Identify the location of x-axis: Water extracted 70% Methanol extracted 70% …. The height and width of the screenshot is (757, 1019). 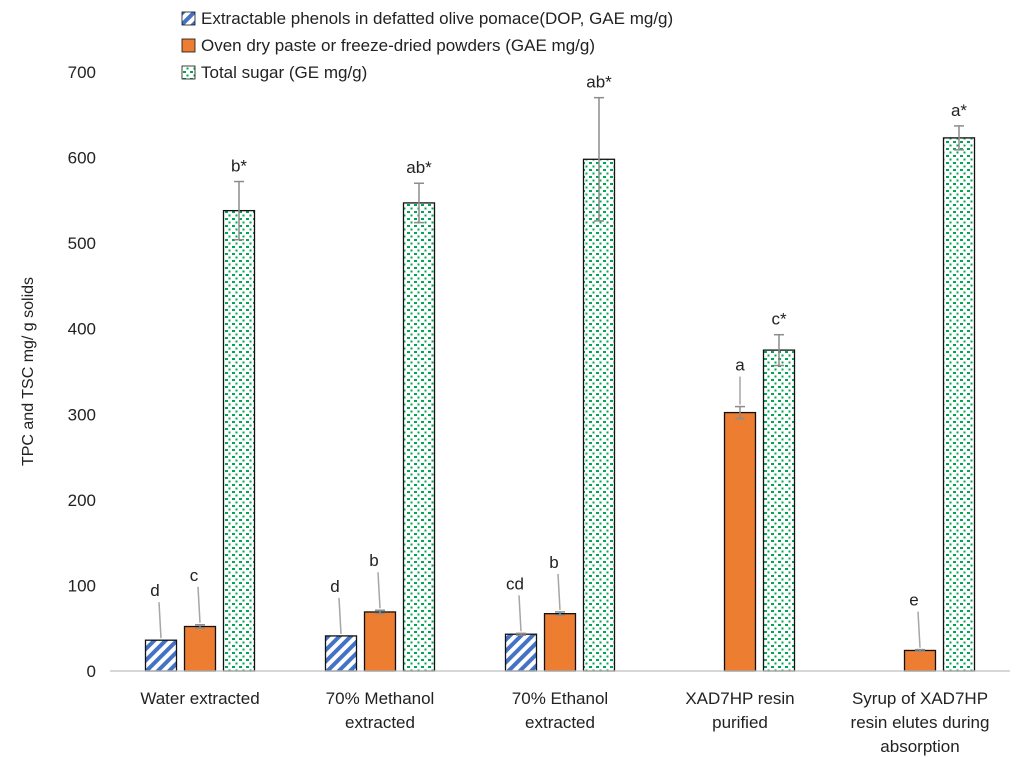
(560, 713).